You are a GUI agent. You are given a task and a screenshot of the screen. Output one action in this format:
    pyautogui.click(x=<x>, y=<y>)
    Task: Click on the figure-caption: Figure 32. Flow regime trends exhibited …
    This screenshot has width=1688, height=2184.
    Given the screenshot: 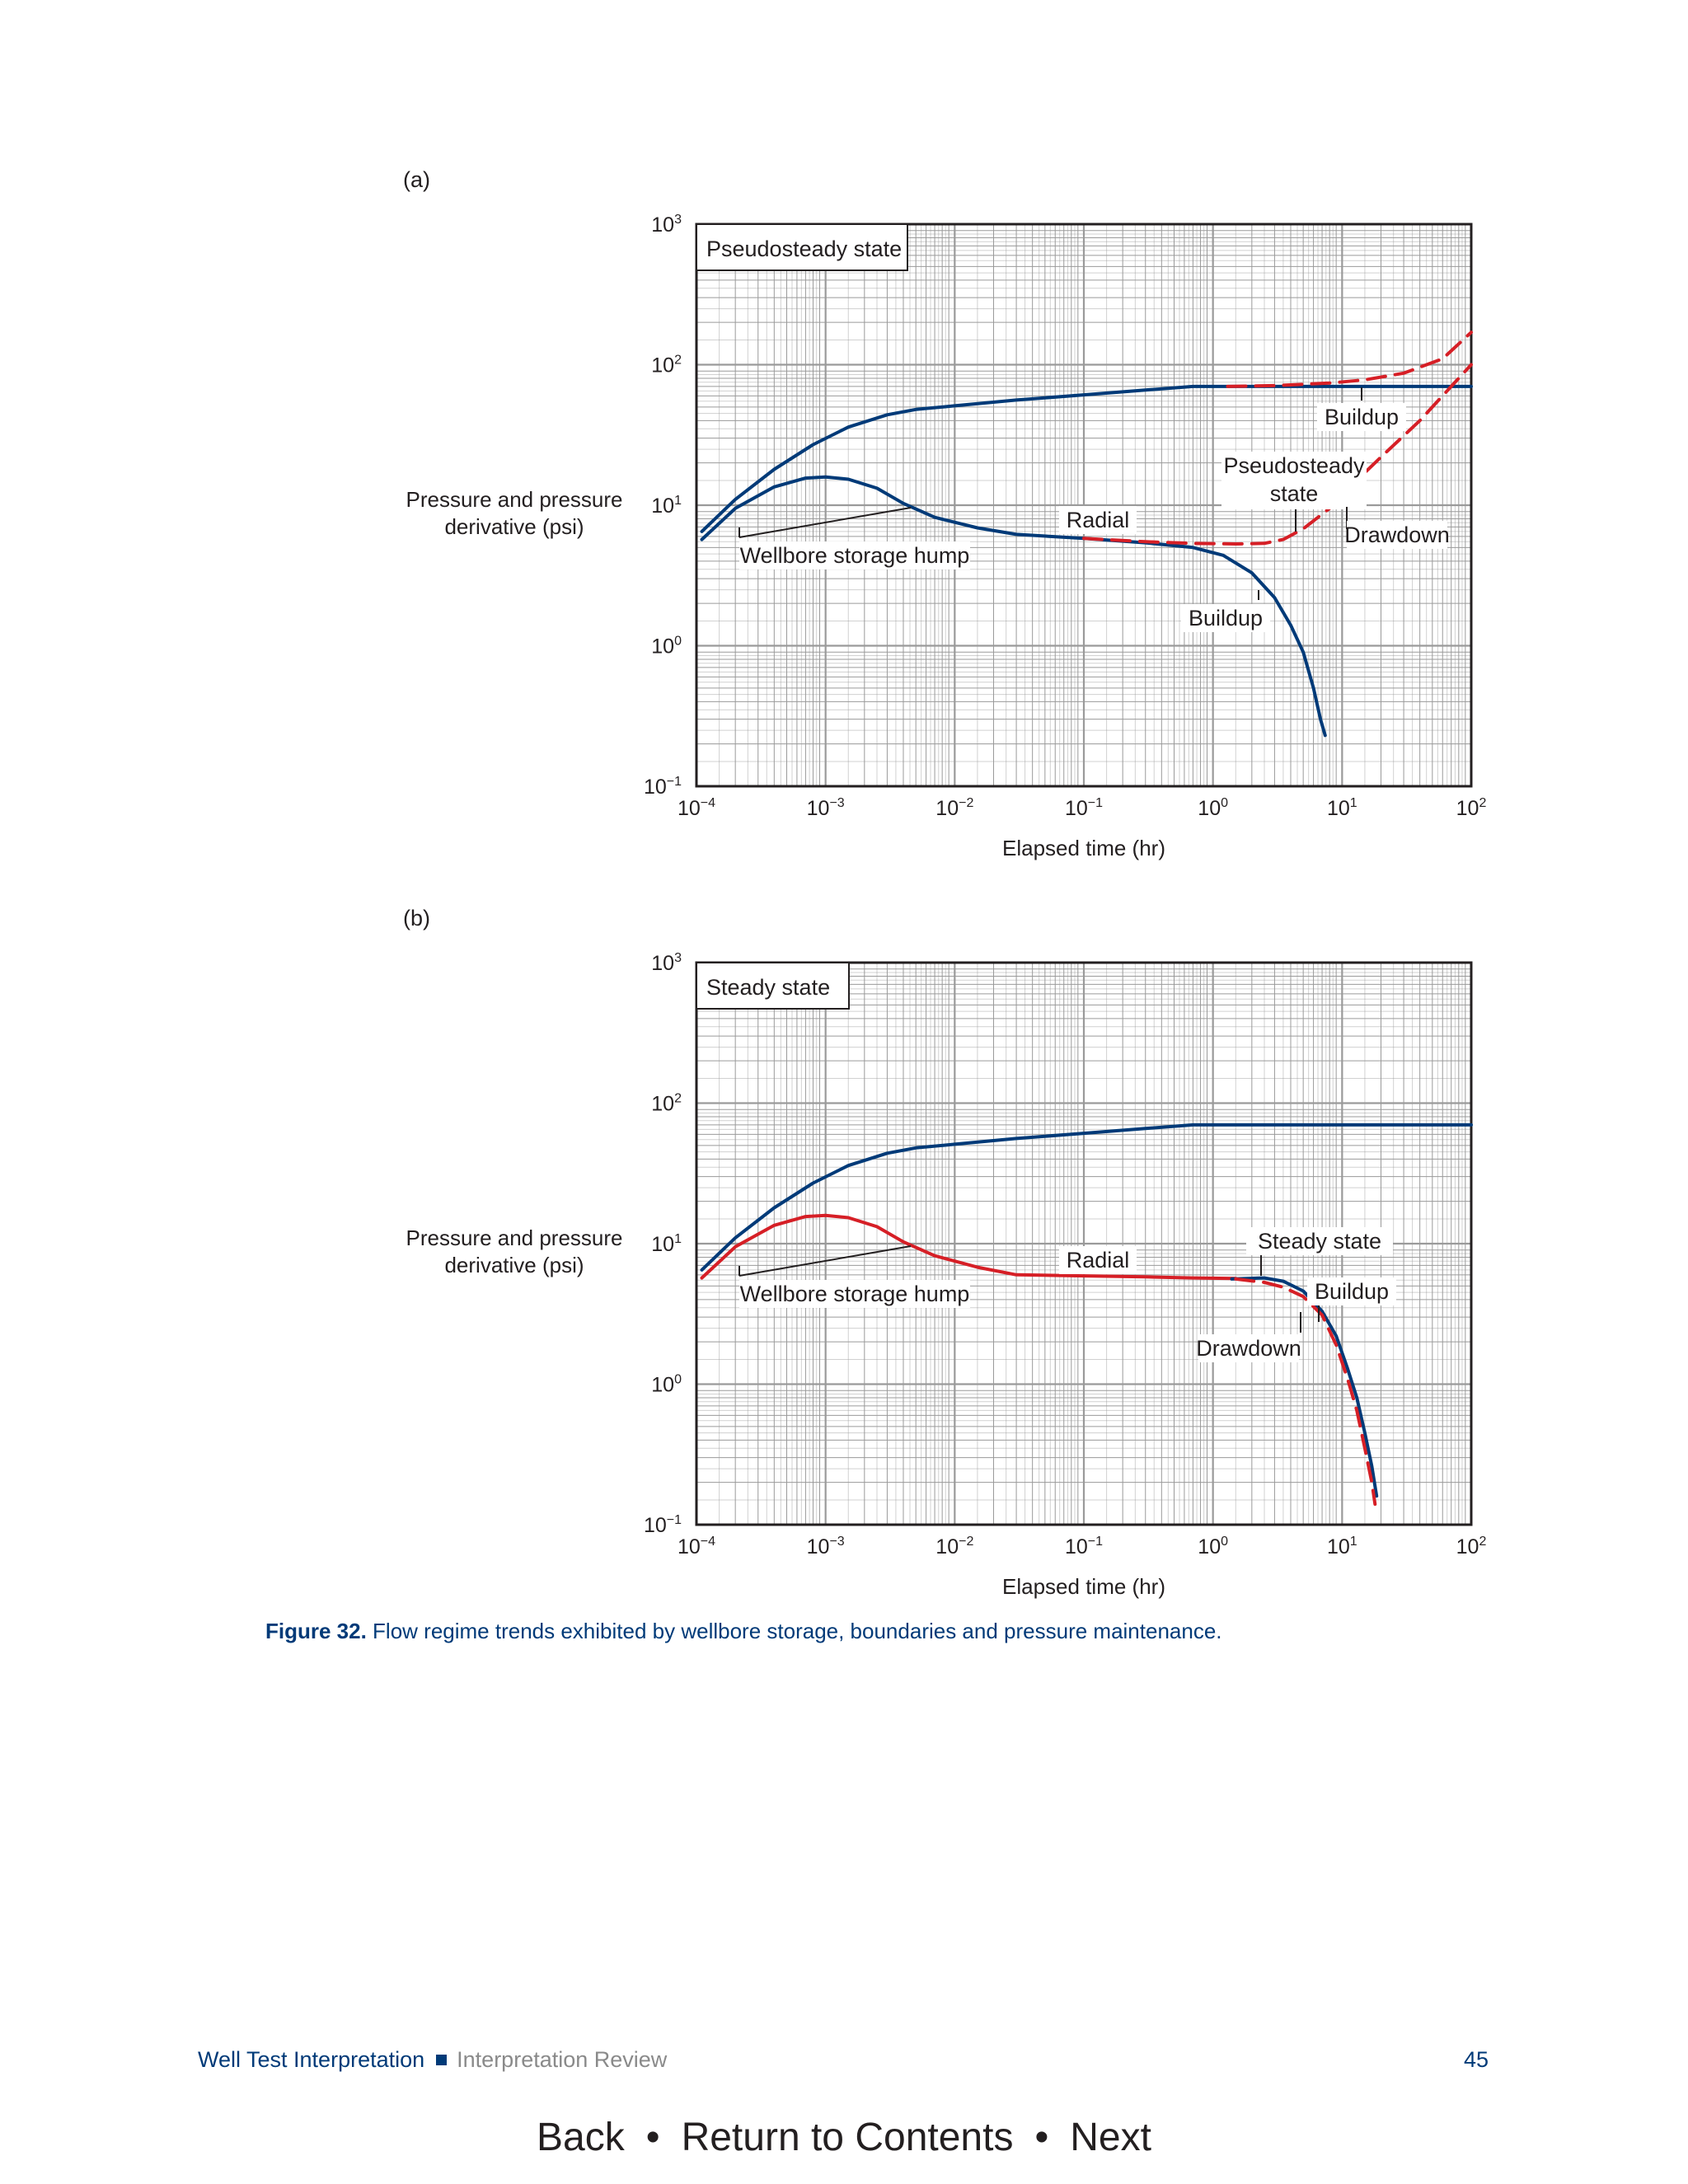 What is the action you would take?
    pyautogui.click(x=744, y=1631)
    